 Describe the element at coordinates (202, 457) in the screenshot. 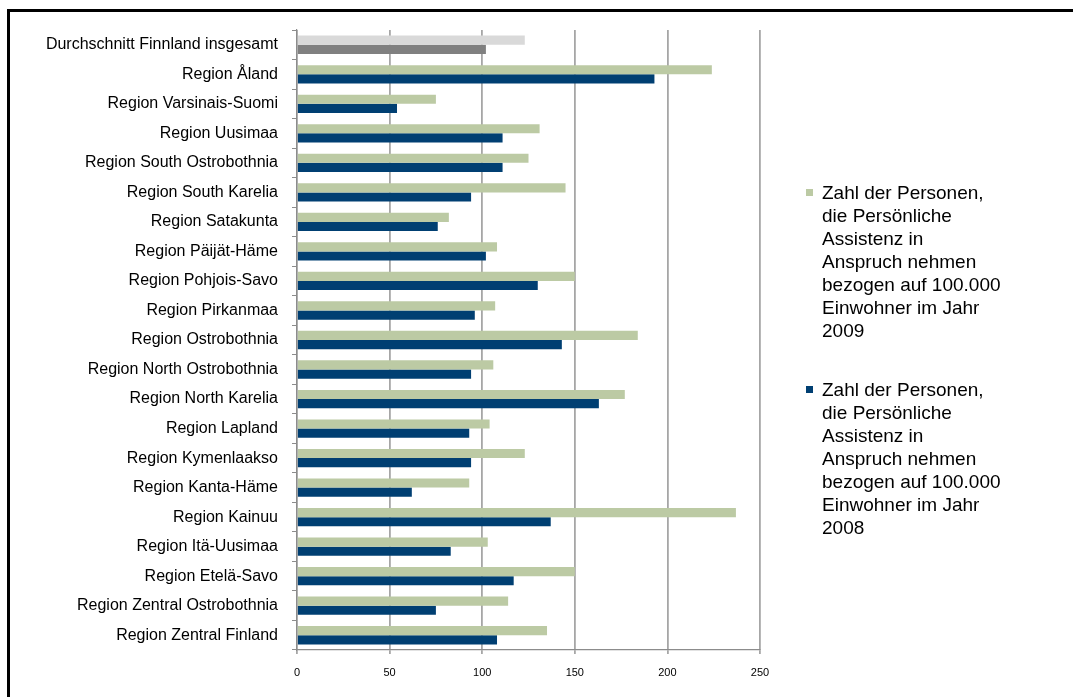

I see `y-tick-label: Region Kymenlaakso` at that location.